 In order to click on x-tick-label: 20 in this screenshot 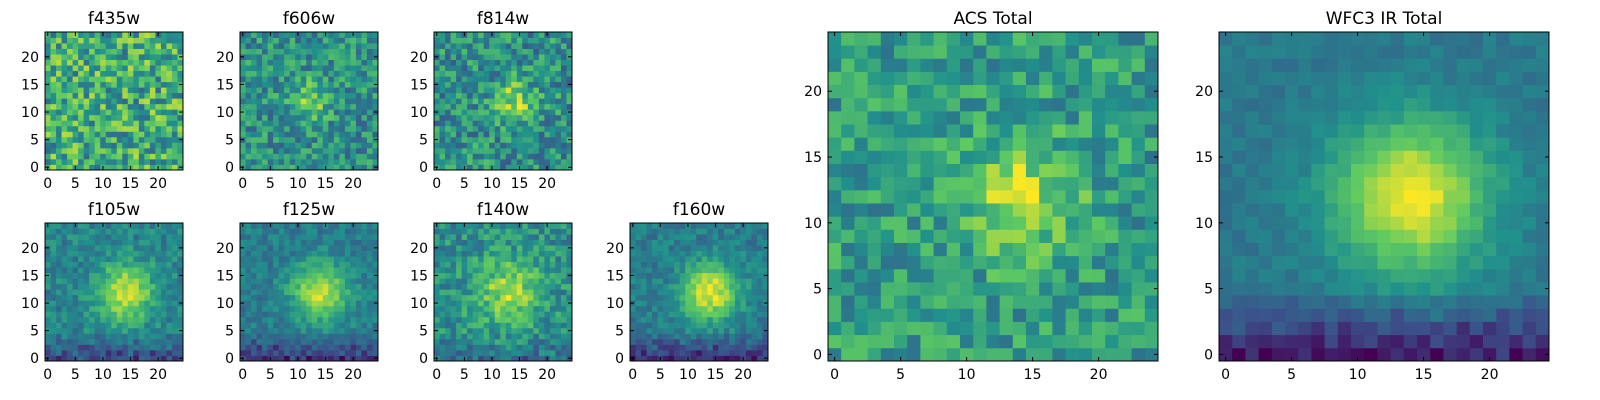, I will do `click(158, 184)`.